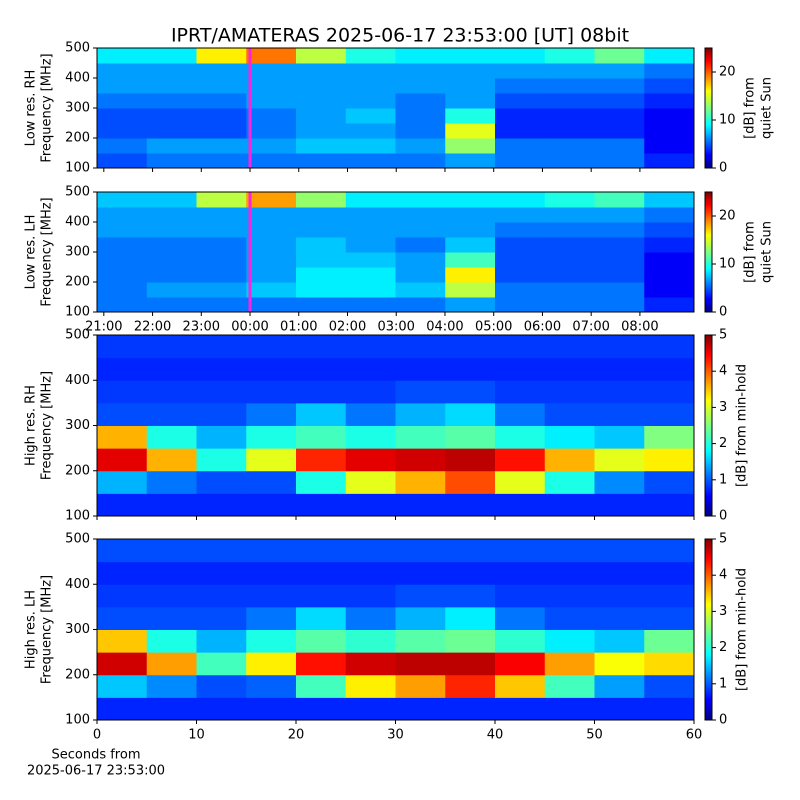 The width and height of the screenshot is (800, 800). I want to click on x-tick-label: 20, so click(296, 735).